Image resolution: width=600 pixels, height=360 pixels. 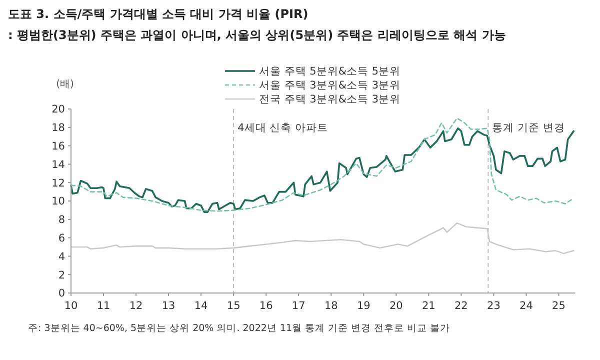 What do you see at coordinates (58, 202) in the screenshot?
I see `y-tick-label: 10` at bounding box center [58, 202].